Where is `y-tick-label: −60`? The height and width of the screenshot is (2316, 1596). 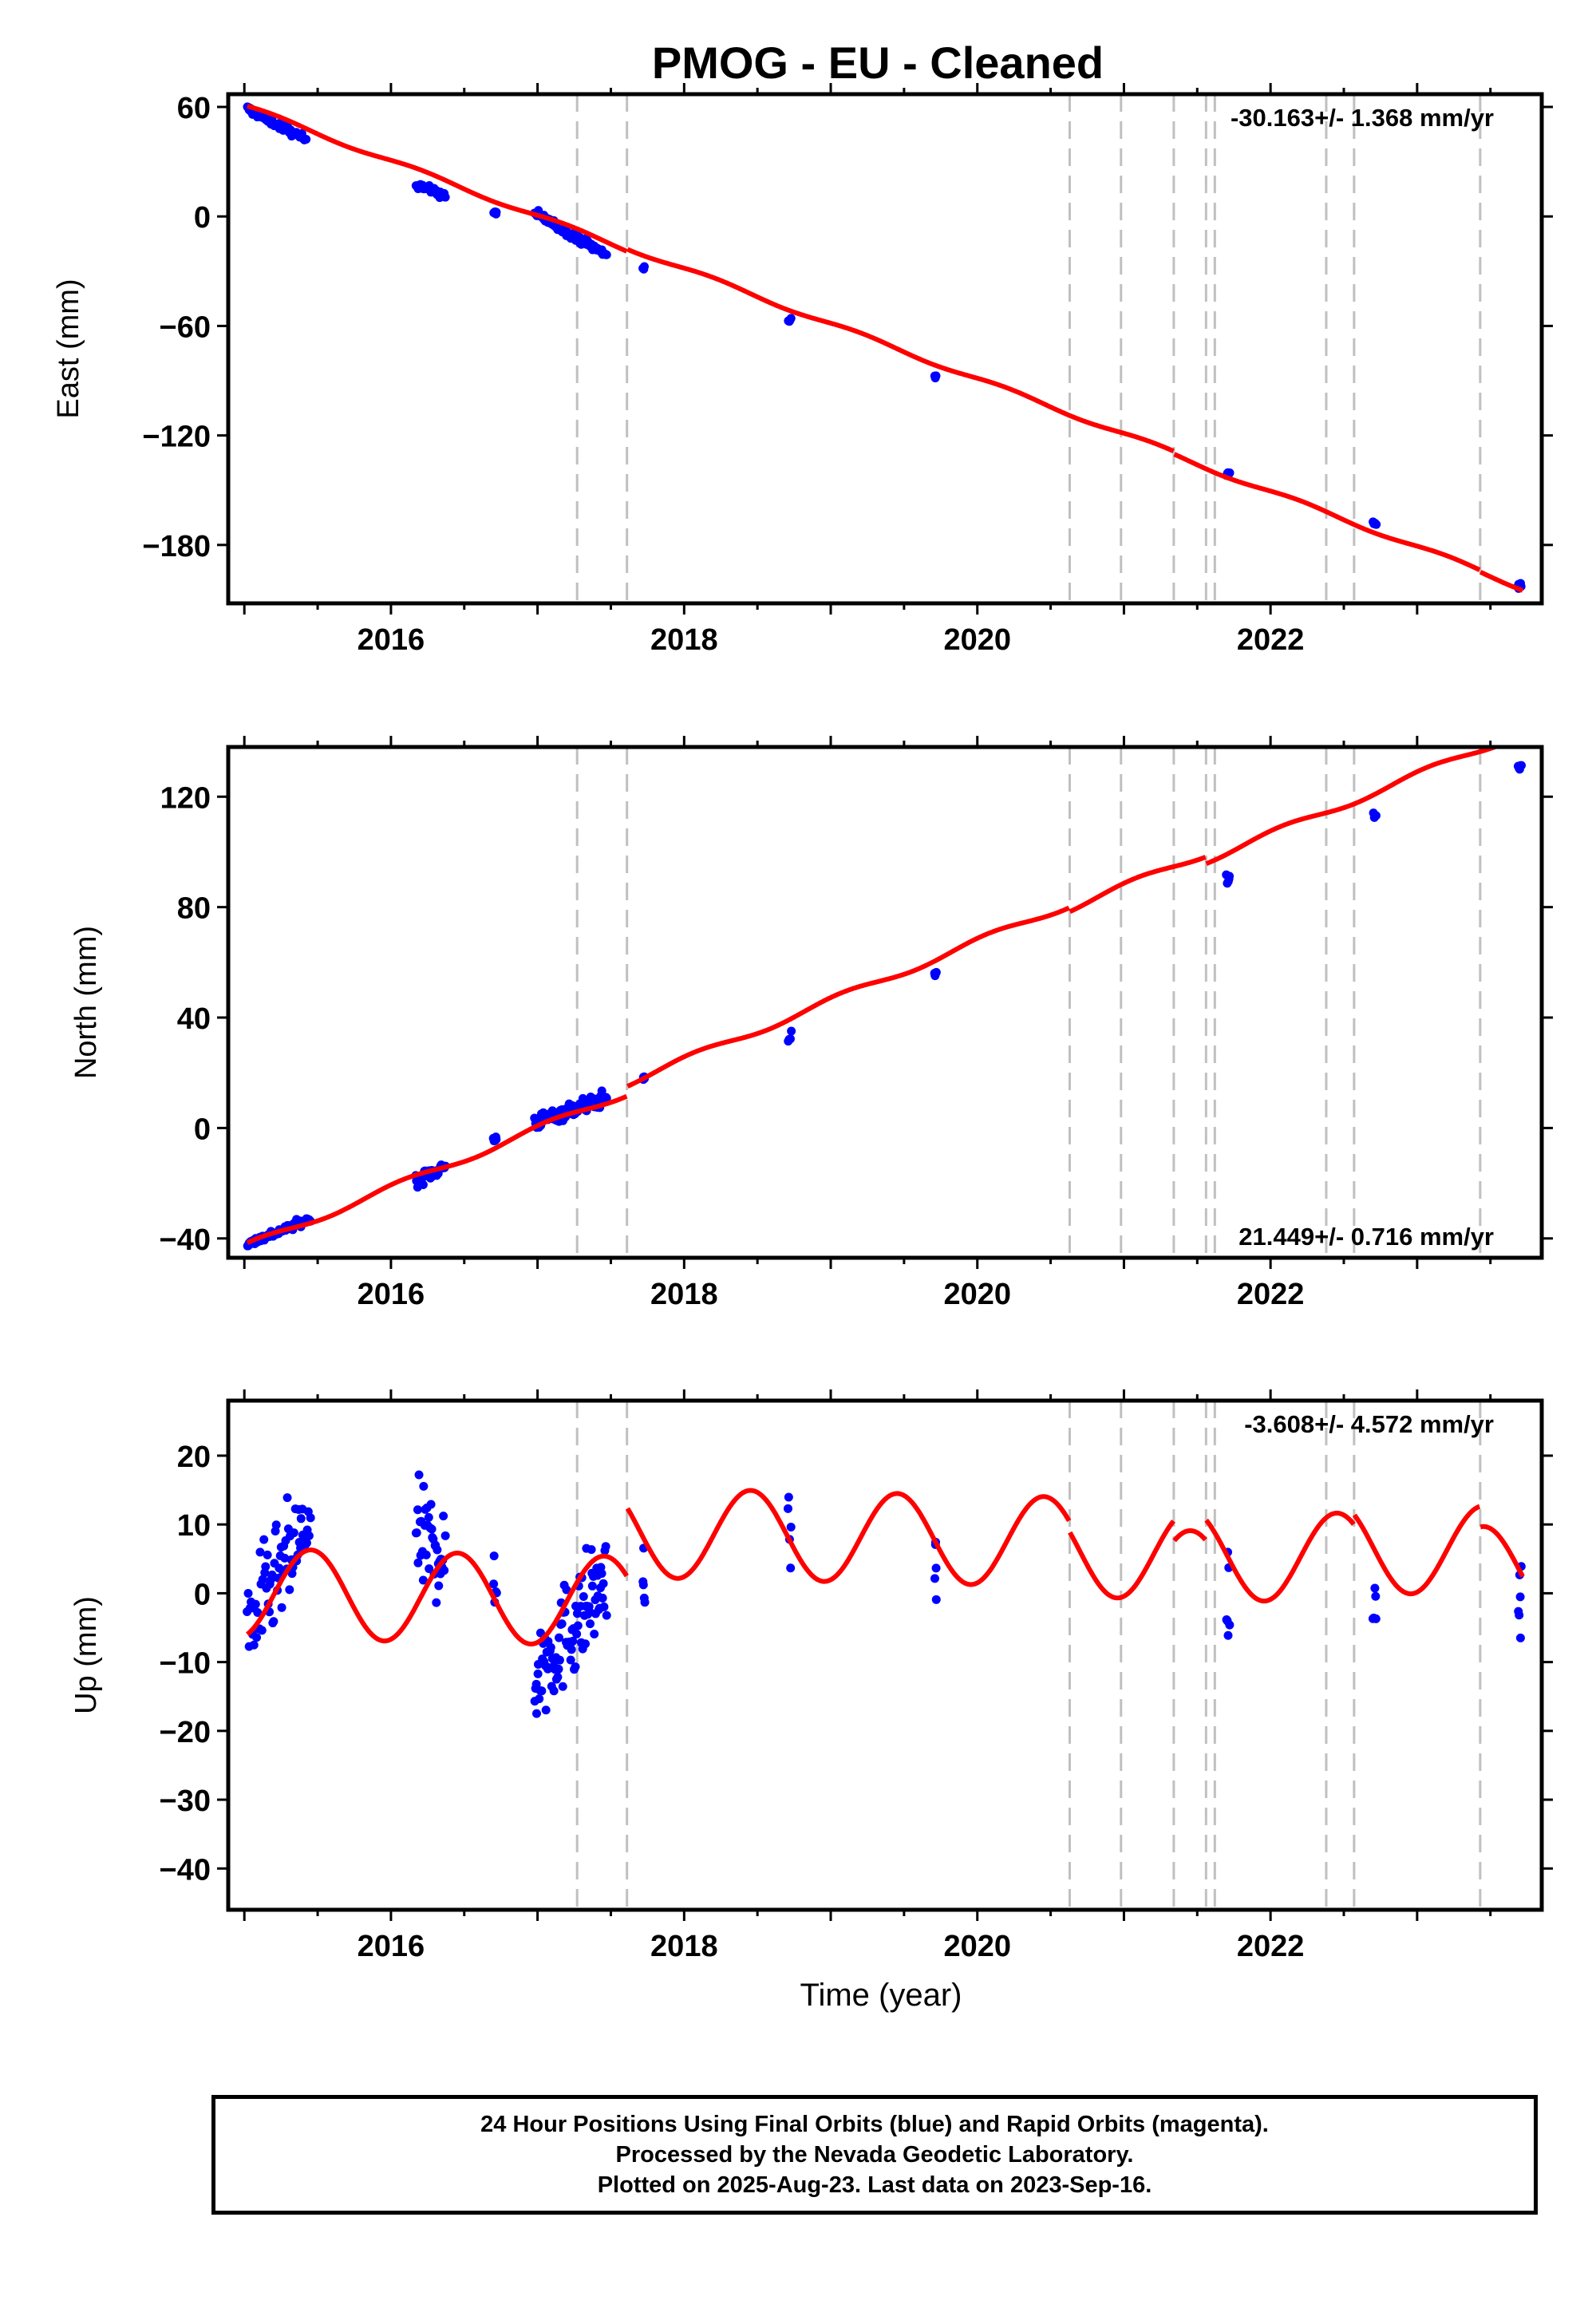 y-tick-label: −60 is located at coordinates (185, 327).